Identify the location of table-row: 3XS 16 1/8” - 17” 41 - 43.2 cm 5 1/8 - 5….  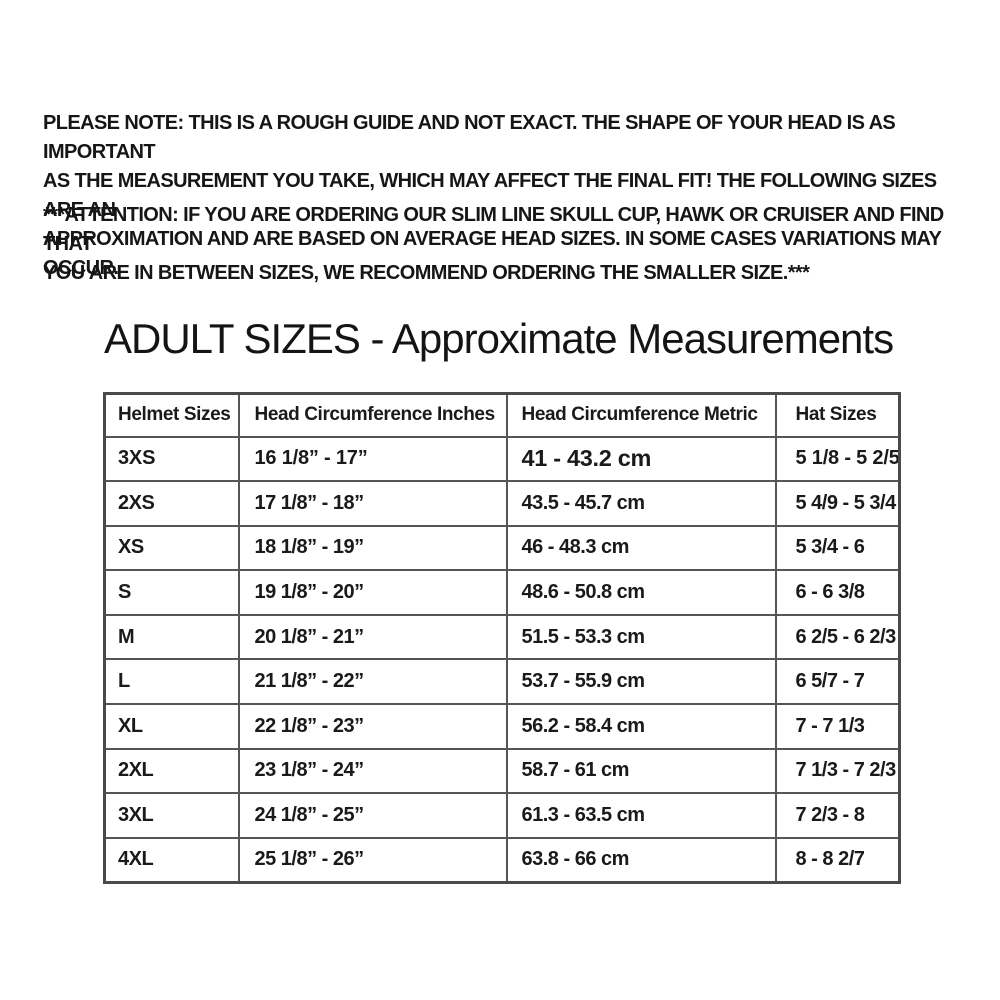
(502, 459).